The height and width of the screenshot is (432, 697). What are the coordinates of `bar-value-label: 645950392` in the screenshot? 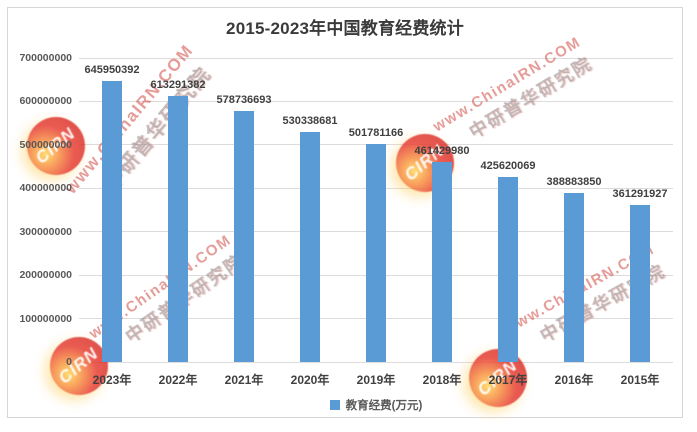 It's located at (112, 70).